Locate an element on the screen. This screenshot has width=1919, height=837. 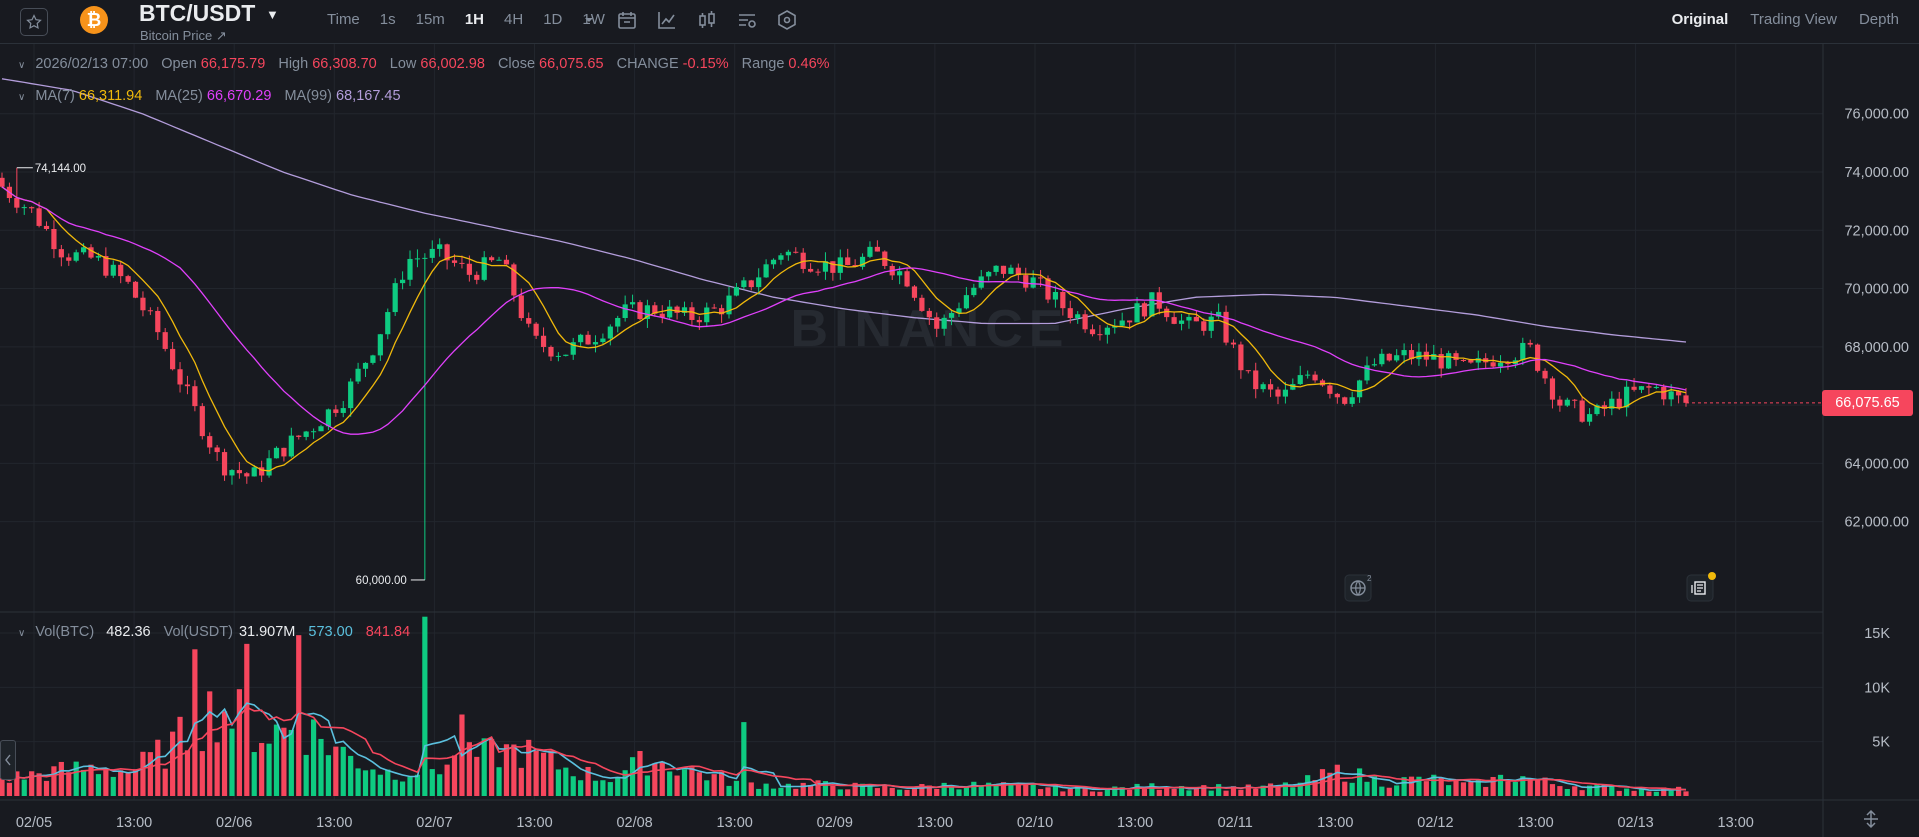
interval-tab-4h: 4H is located at coordinates (514, 19).